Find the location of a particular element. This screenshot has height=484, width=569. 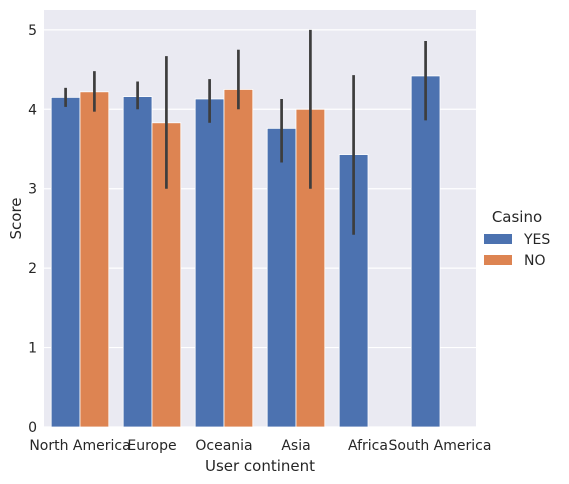

y-axis-label: Score is located at coordinates (16, 218).